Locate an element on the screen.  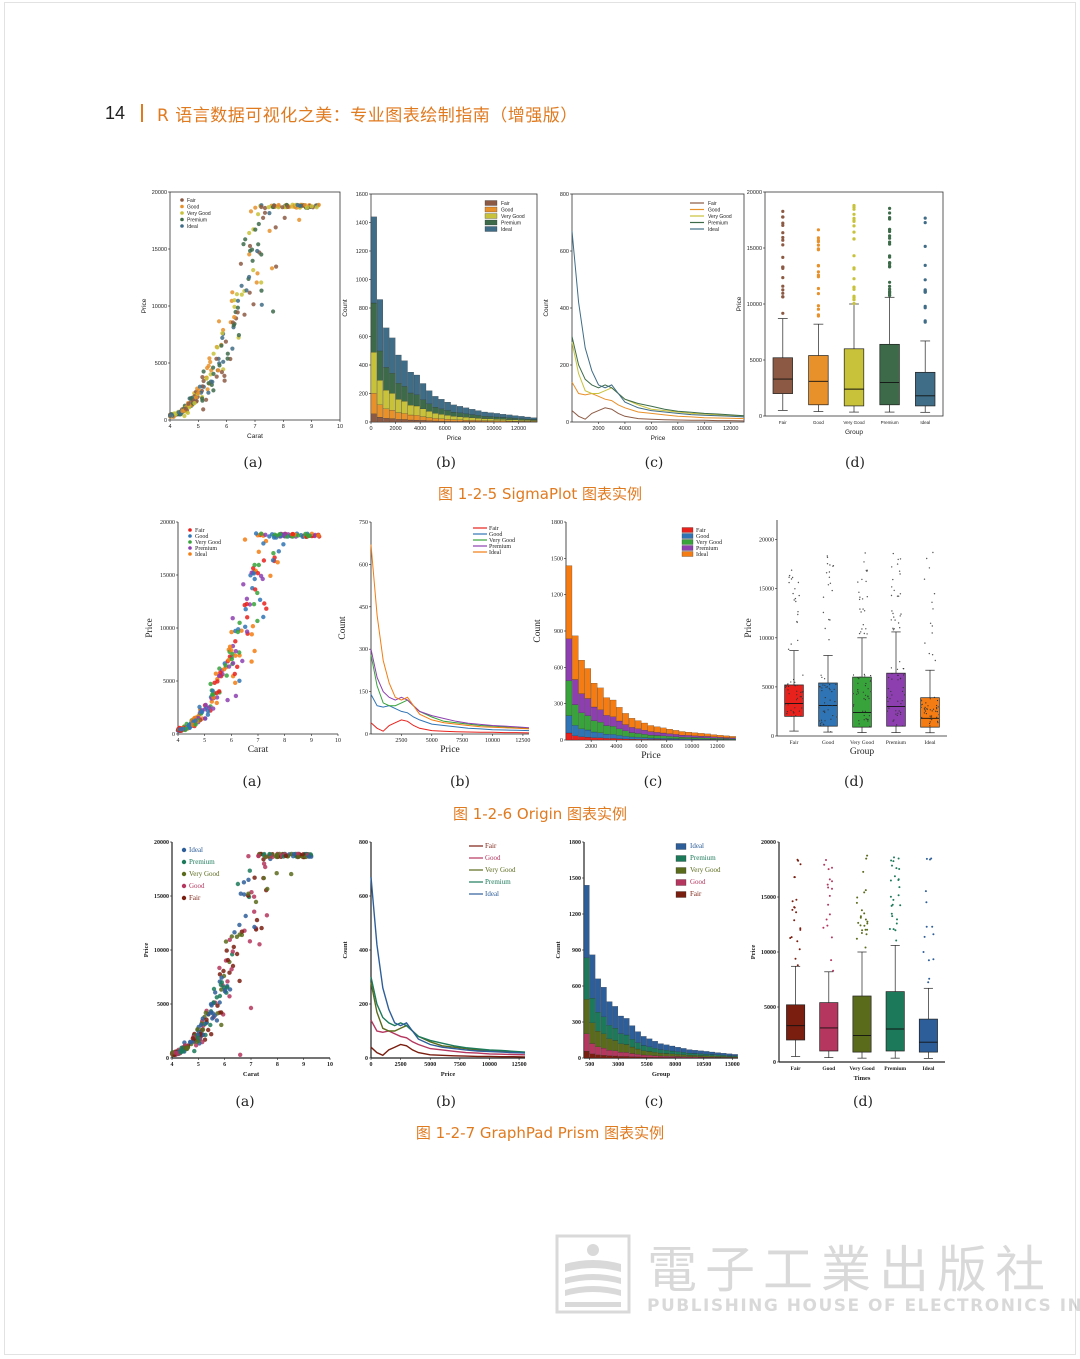
x-tick-label: 12000 is located at coordinates (518, 429).